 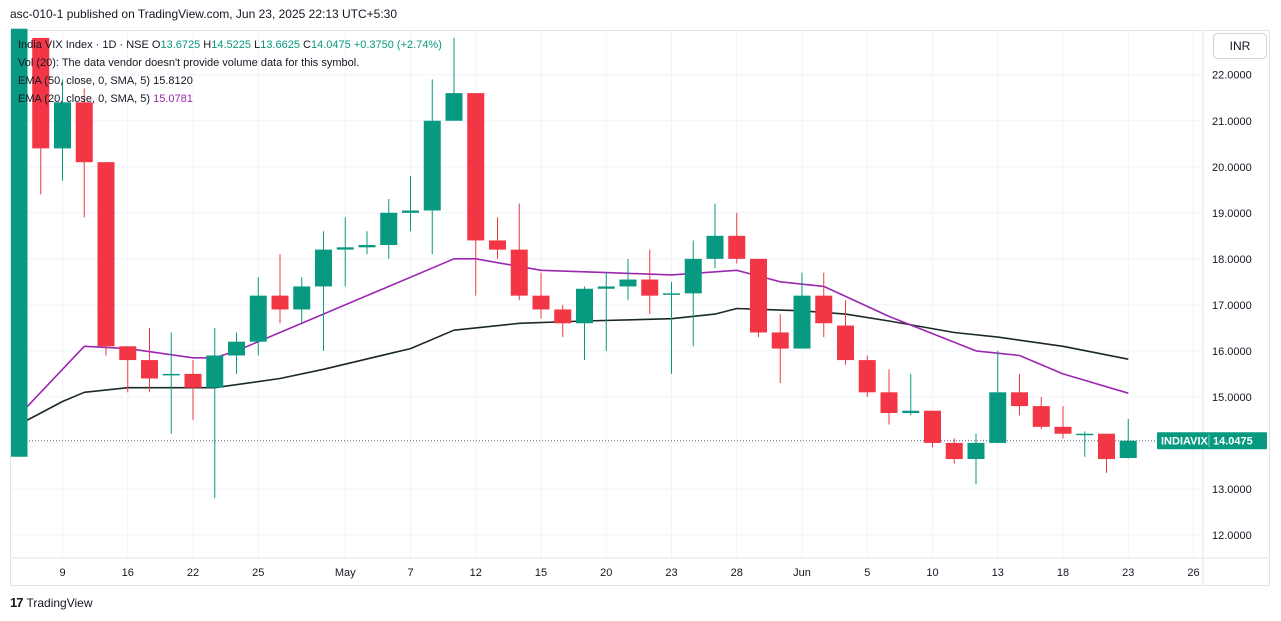 I want to click on y-tick-label: 18.0000, so click(x=1232, y=260).